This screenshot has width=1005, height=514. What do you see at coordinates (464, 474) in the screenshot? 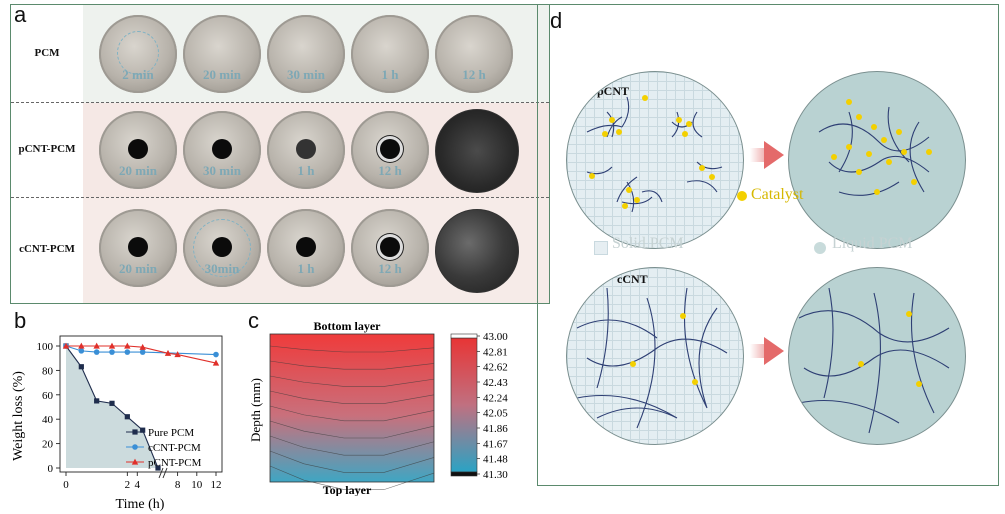
I see `colorbar-cap-bottom` at bounding box center [464, 474].